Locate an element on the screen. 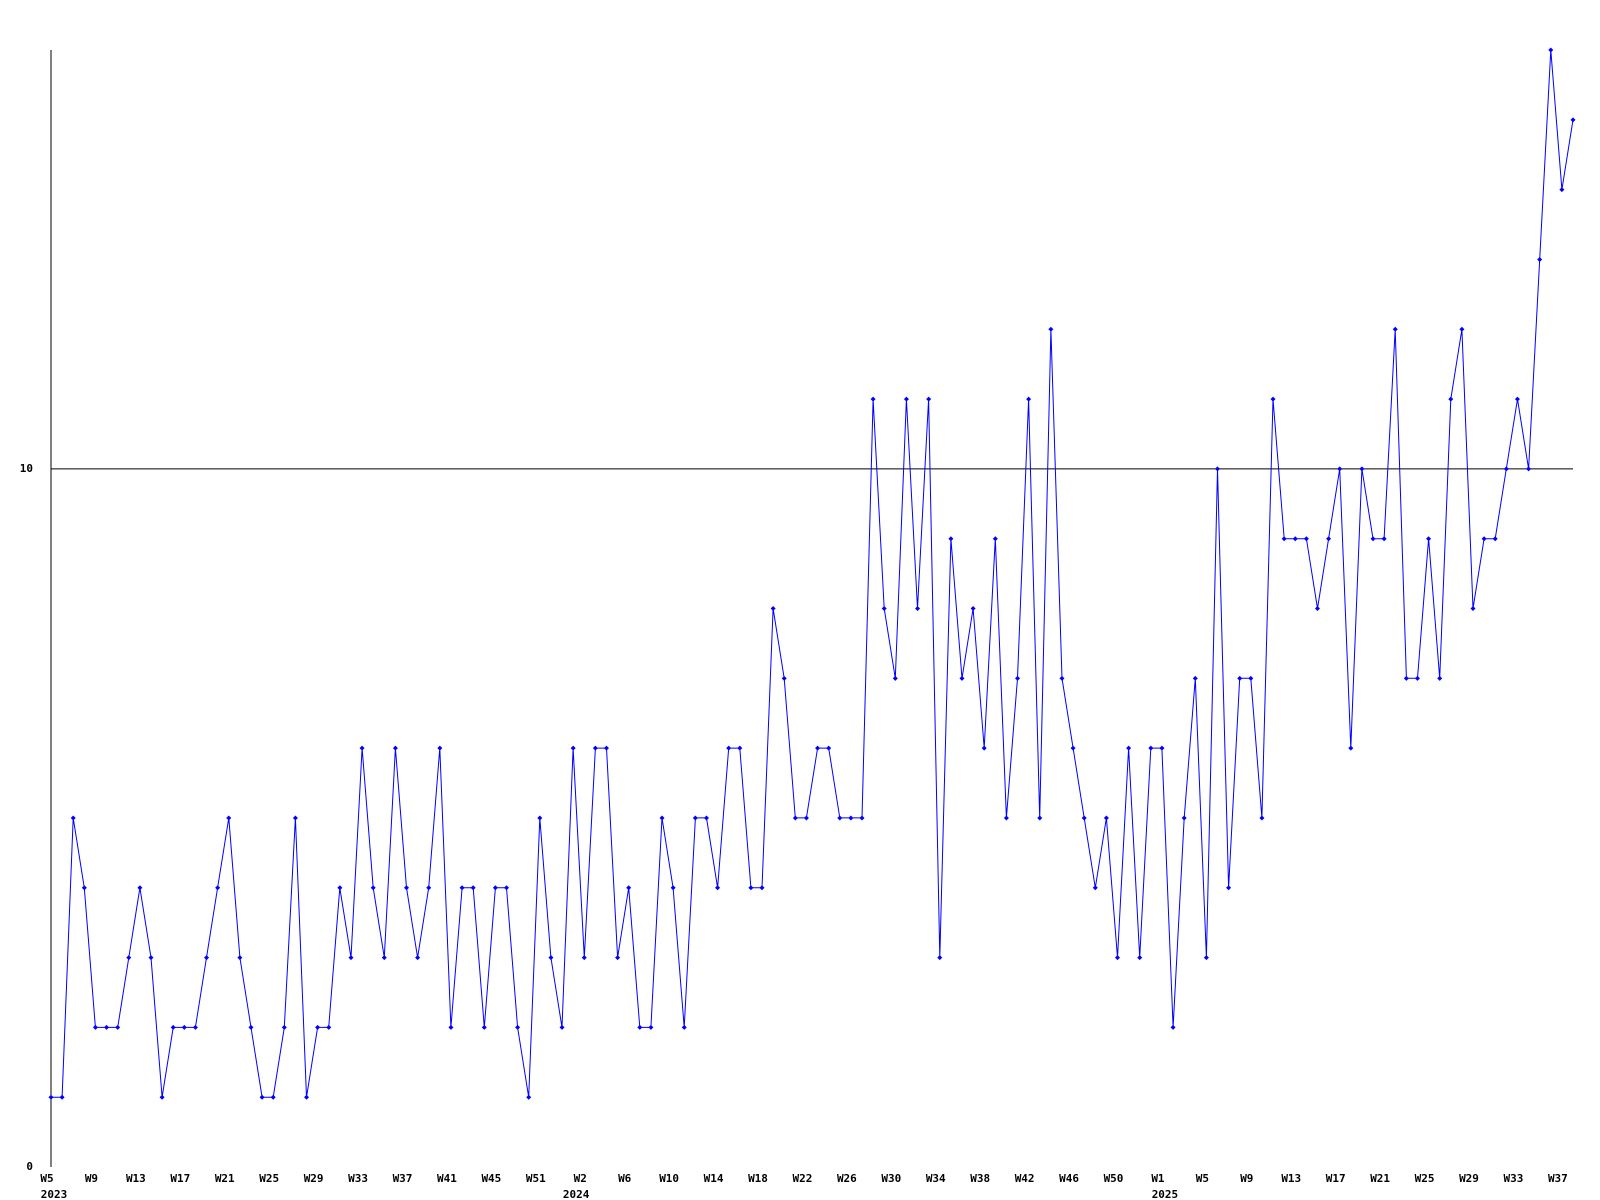 This screenshot has height=1200, width=1600. x-tick-label: W6 is located at coordinates (625, 1178).